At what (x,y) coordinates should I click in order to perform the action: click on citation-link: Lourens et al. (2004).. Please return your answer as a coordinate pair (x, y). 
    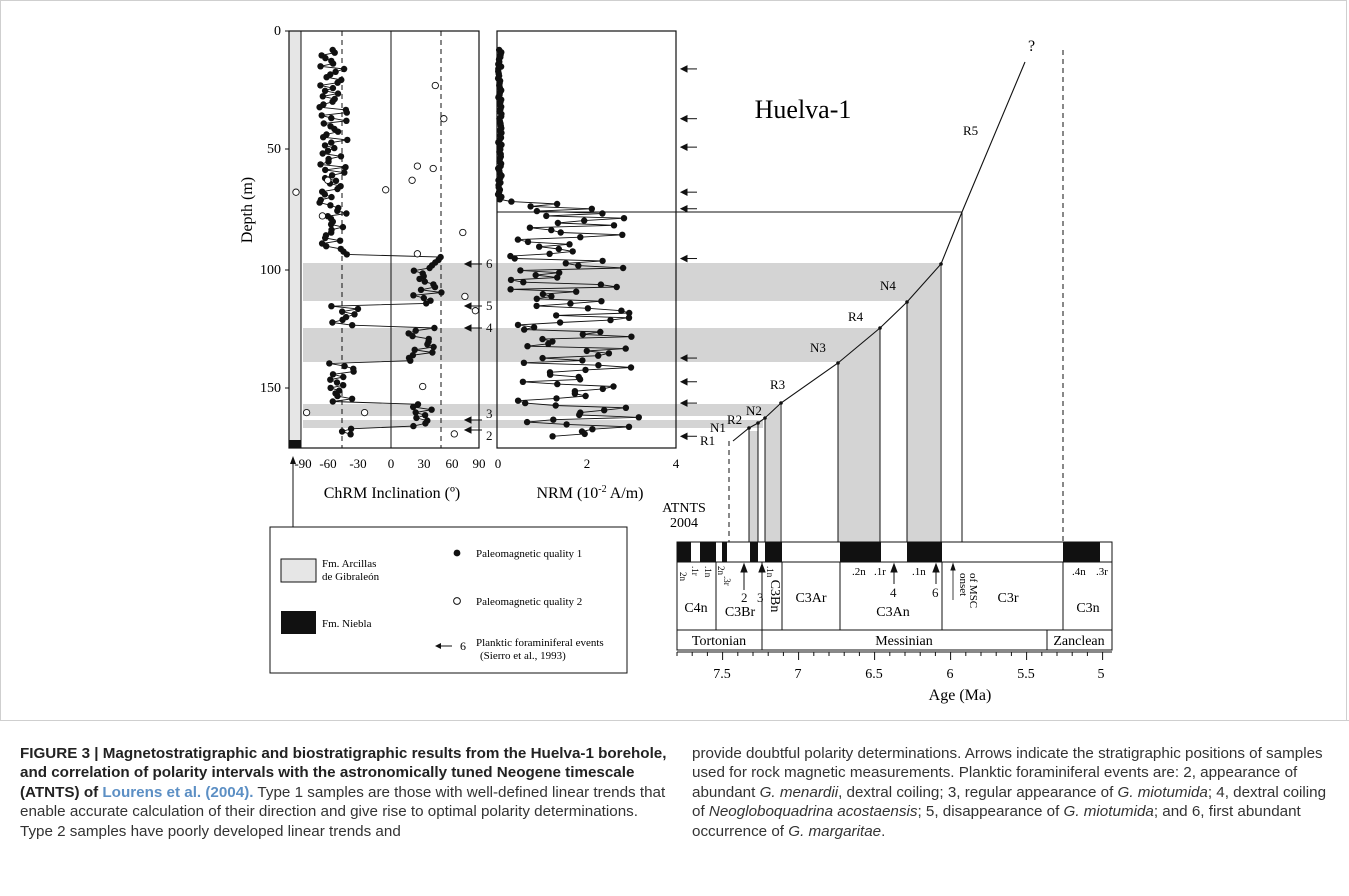
    Looking at the image, I should click on (178, 792).